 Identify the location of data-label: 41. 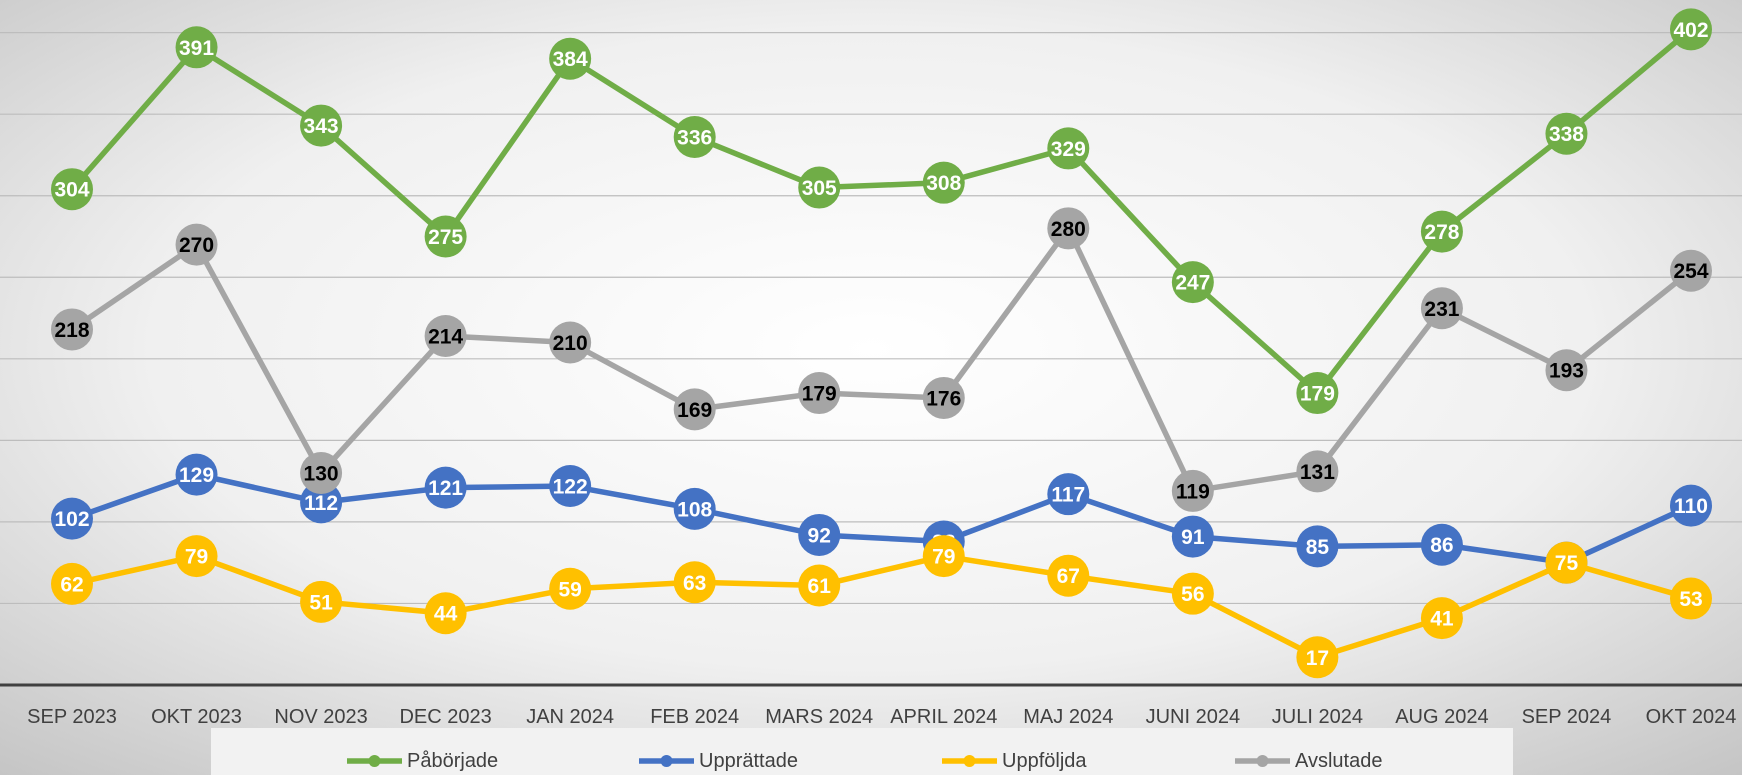
(1442, 619).